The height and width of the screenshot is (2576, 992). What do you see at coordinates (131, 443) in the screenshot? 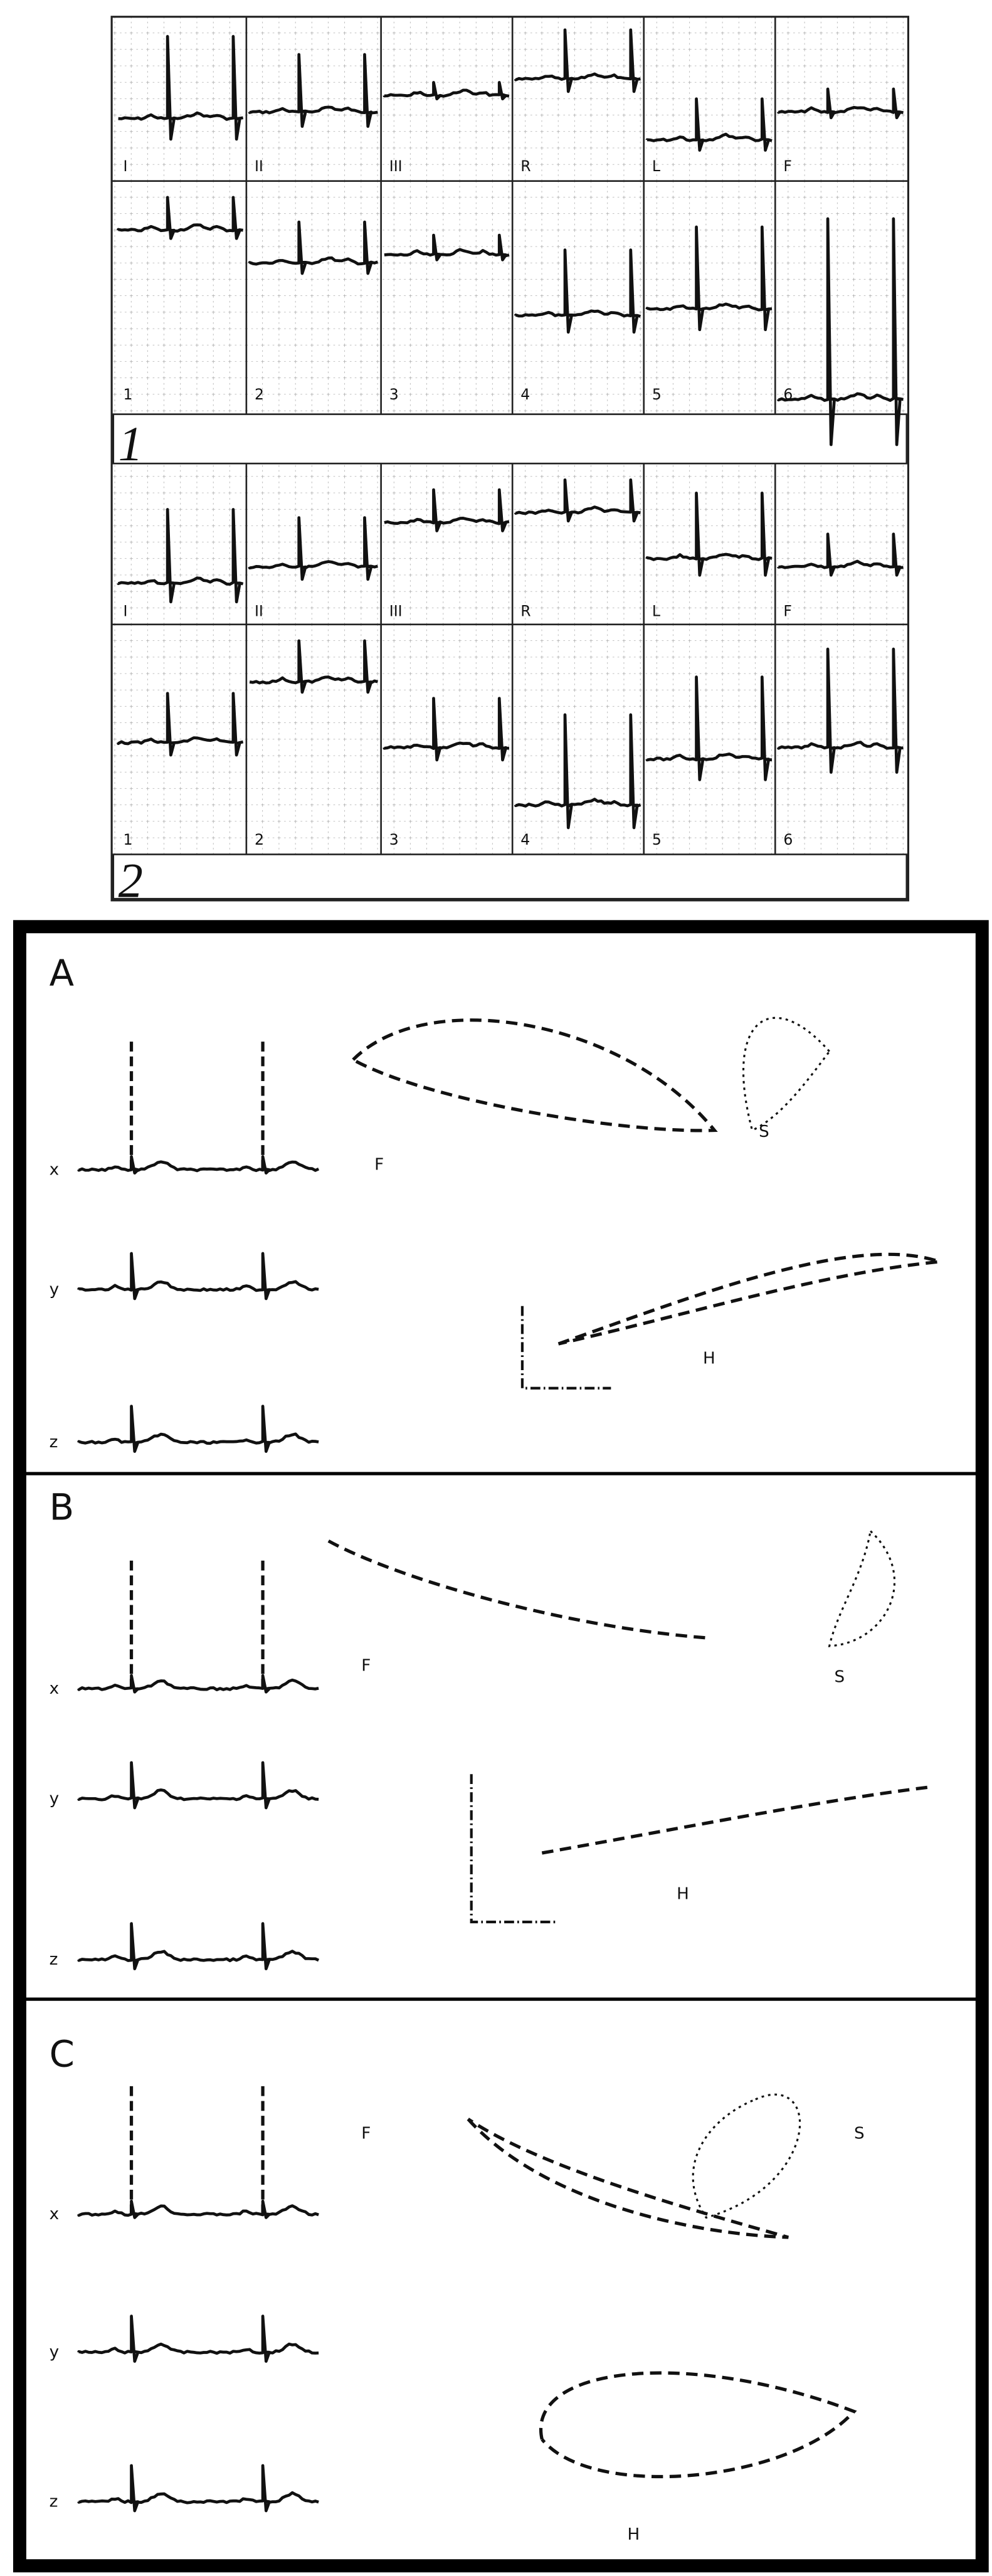
I see `panel-number: 1` at bounding box center [131, 443].